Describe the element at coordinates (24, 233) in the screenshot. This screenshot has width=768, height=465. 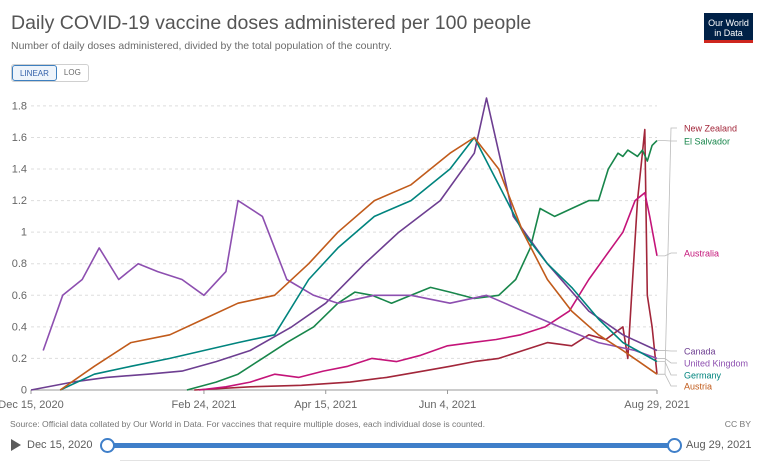
I see `y-tick-label: 1` at that location.